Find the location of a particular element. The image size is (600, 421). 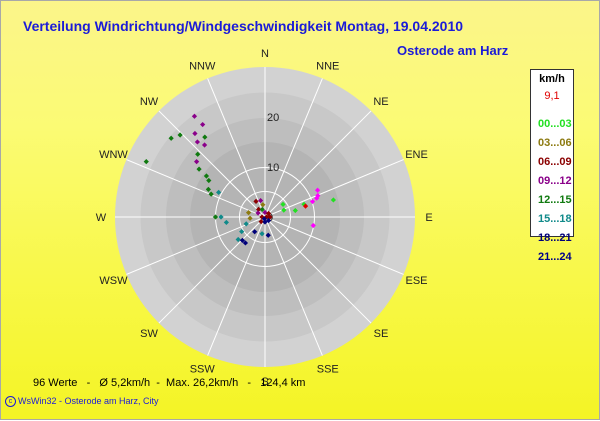

legend-unit: km/h is located at coordinates (552, 79).